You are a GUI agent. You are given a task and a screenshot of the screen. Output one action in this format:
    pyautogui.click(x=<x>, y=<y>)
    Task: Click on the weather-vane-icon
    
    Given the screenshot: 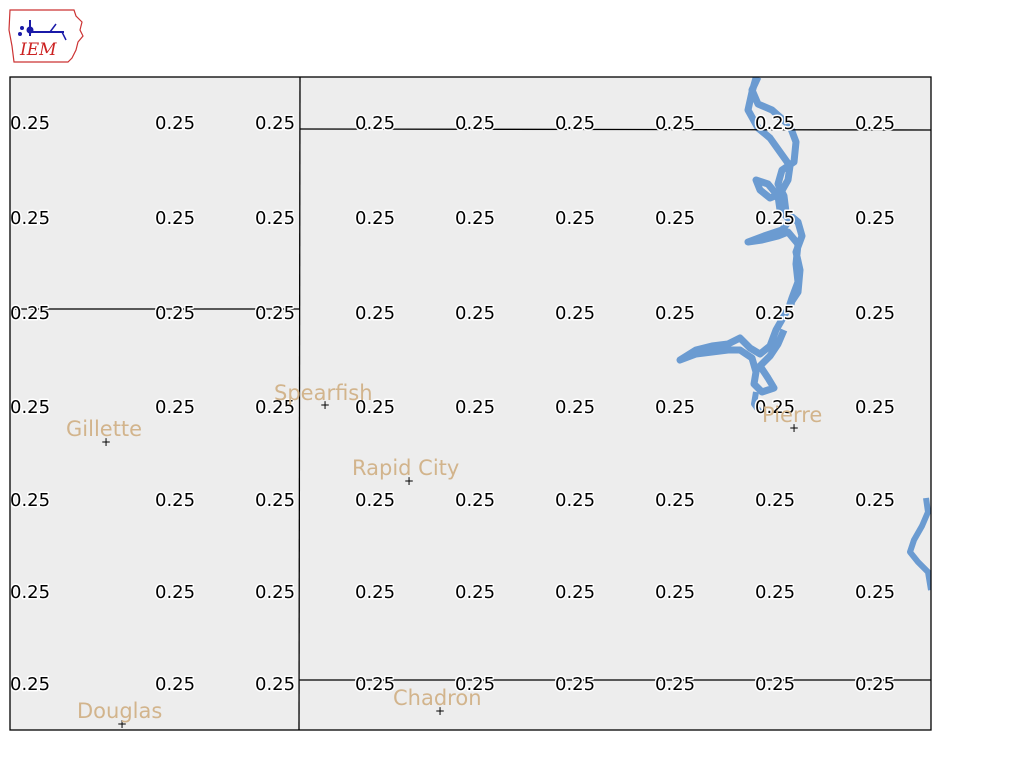 What is the action you would take?
    pyautogui.click(x=42, y=30)
    